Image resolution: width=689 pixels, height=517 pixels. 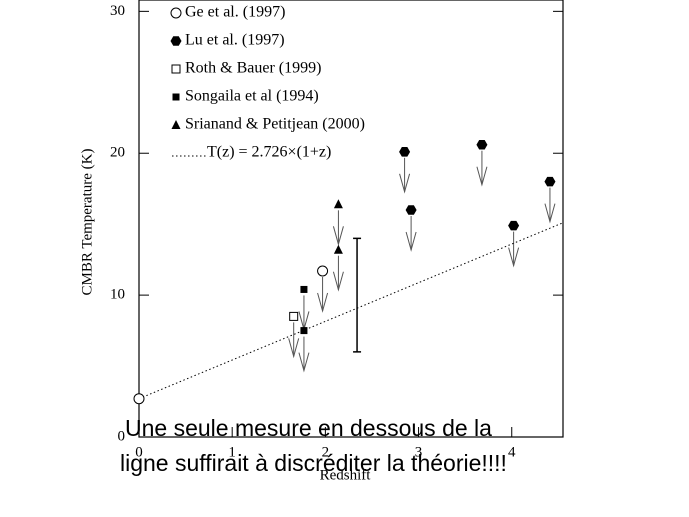 I want to click on legend-label: Srianand & Petitjean (2000), so click(x=275, y=124).